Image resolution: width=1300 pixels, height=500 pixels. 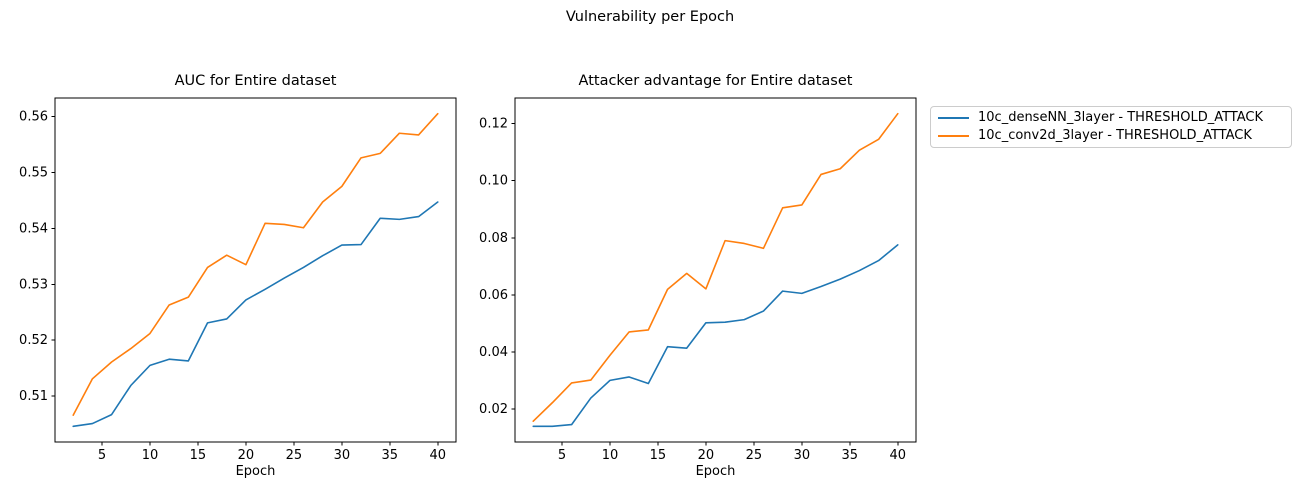 I want to click on x-axis-label-auc: Epoch, so click(x=255, y=471).